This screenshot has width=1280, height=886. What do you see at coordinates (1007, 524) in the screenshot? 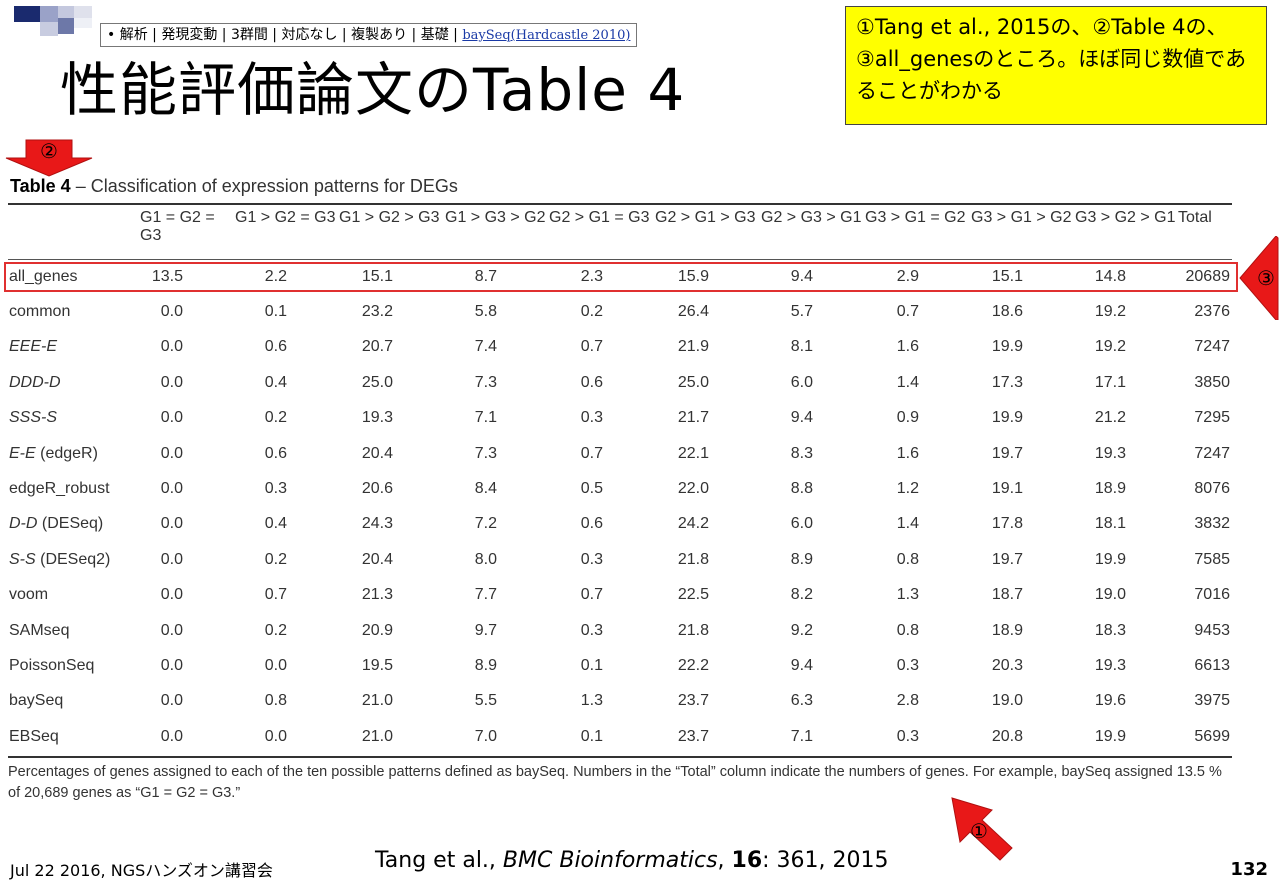
I see `table-cell: 17.8` at bounding box center [1007, 524].